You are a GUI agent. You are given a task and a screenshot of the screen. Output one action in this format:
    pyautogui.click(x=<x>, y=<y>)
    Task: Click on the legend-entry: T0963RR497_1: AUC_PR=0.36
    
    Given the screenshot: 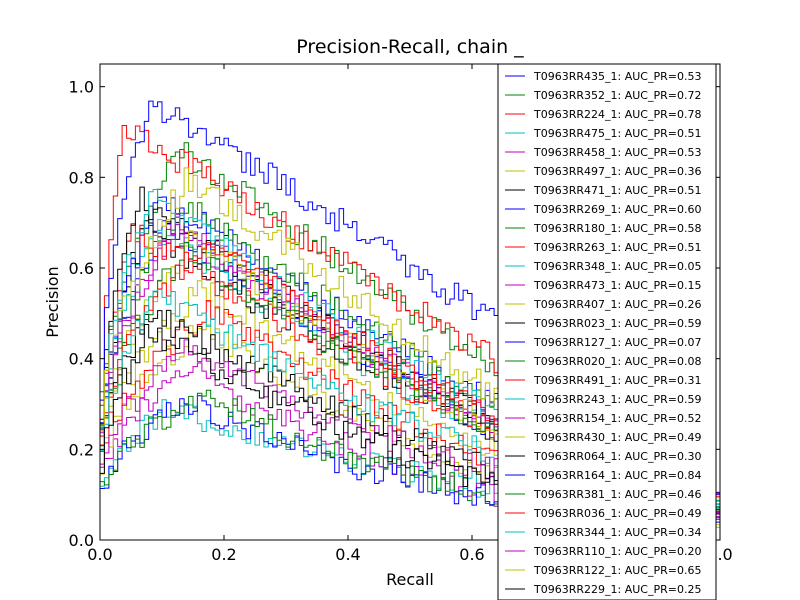 What is the action you would take?
    pyautogui.click(x=617, y=171)
    